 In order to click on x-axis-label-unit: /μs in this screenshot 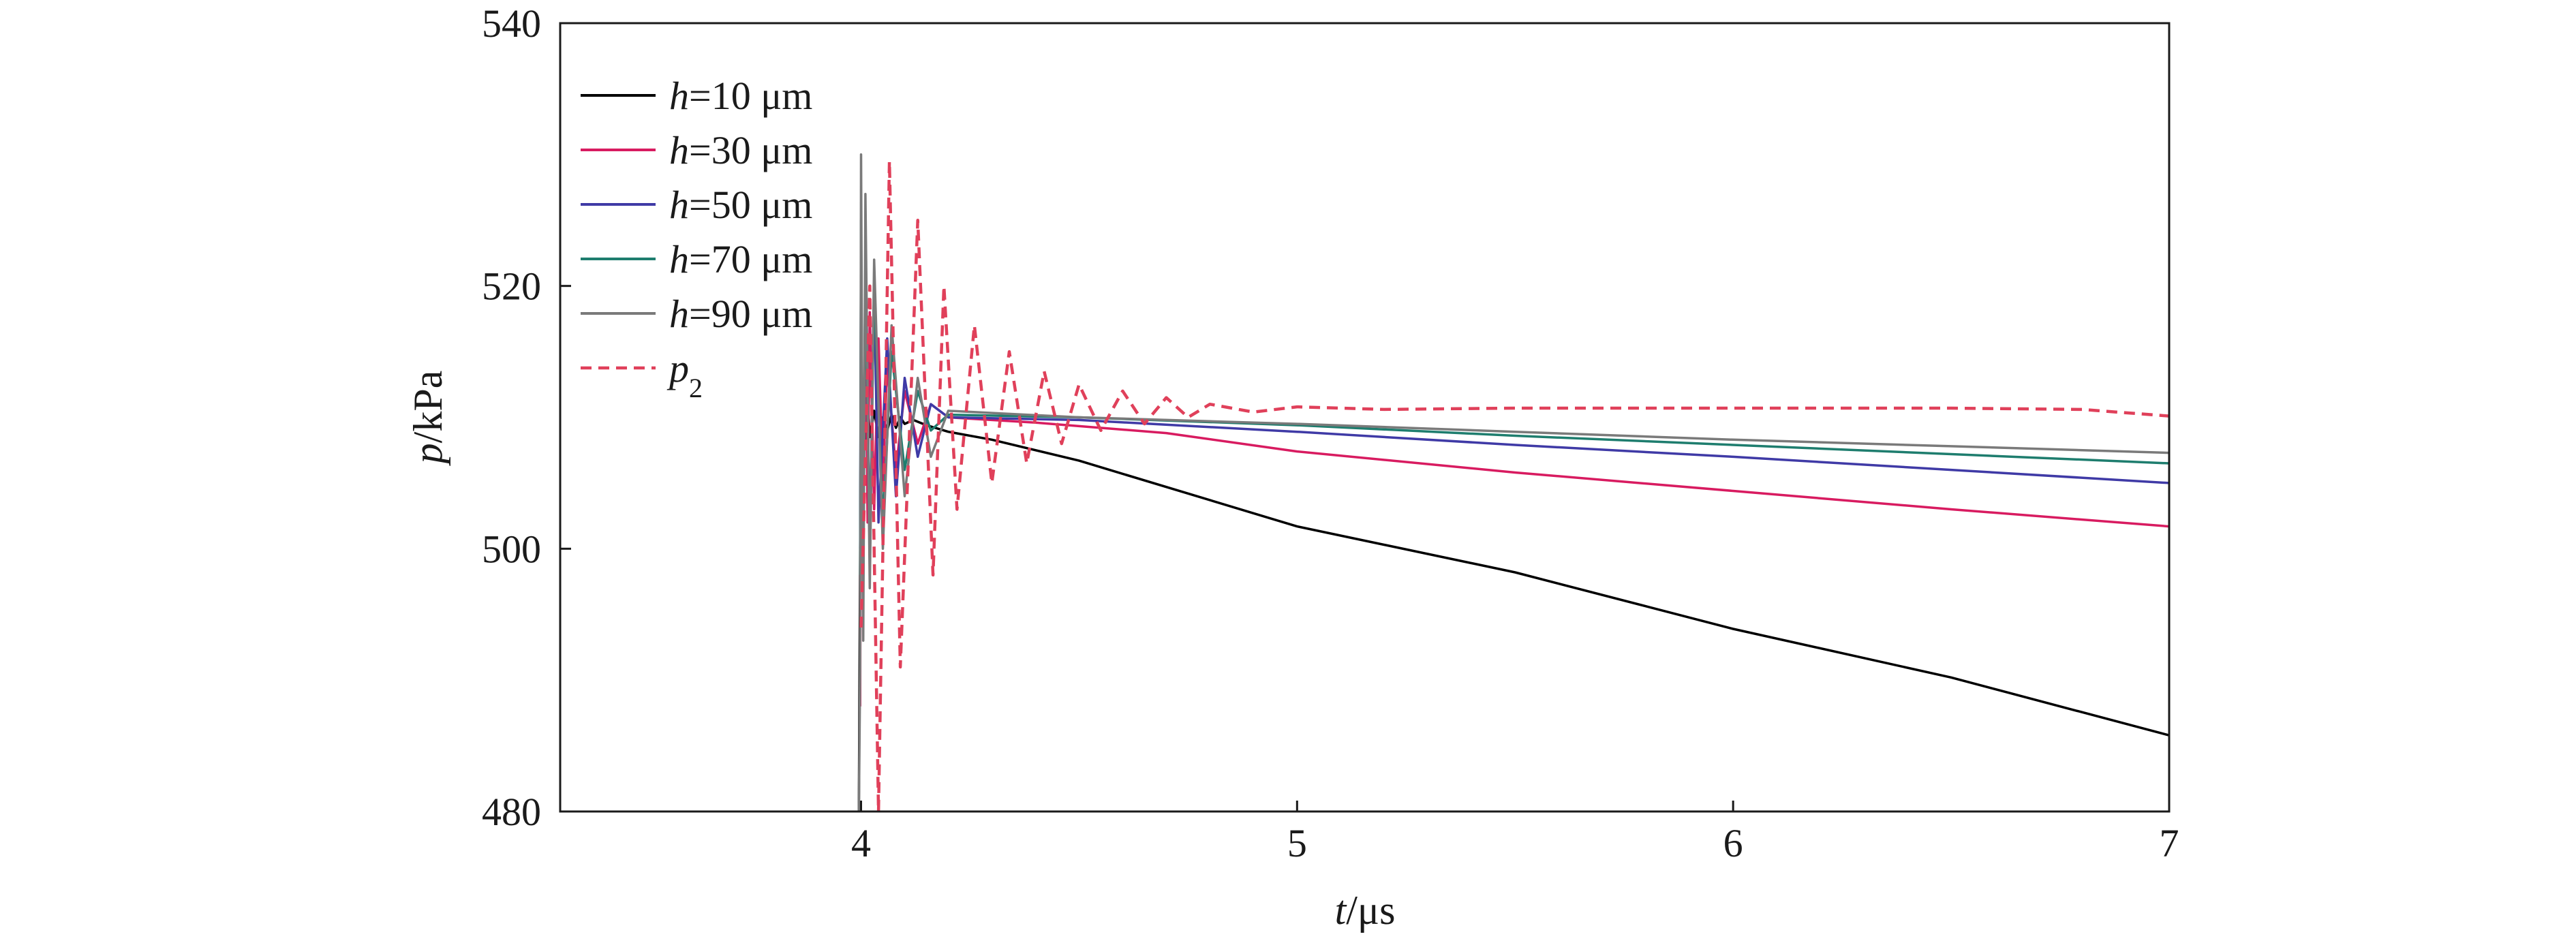, I will do `click(1370, 910)`.